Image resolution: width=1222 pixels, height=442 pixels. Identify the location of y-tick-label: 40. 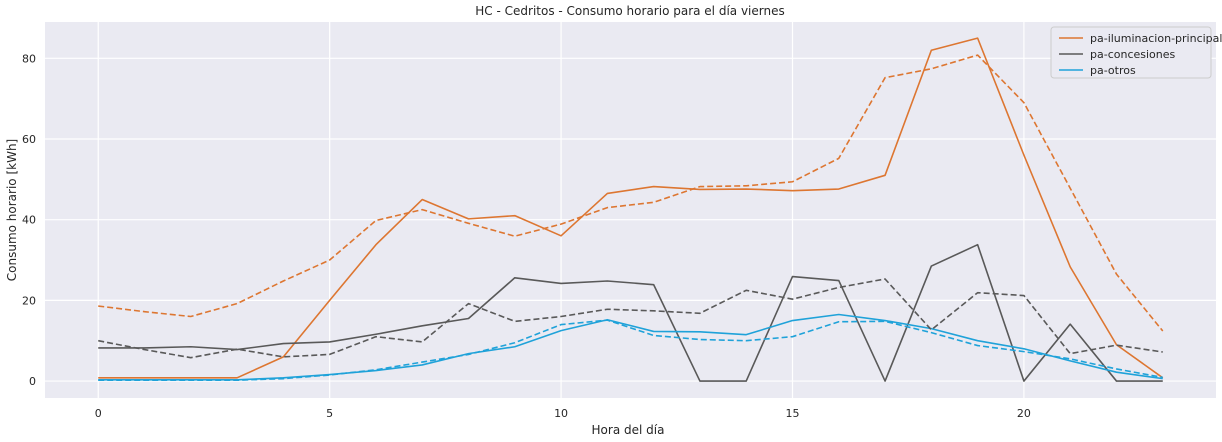
(29, 220).